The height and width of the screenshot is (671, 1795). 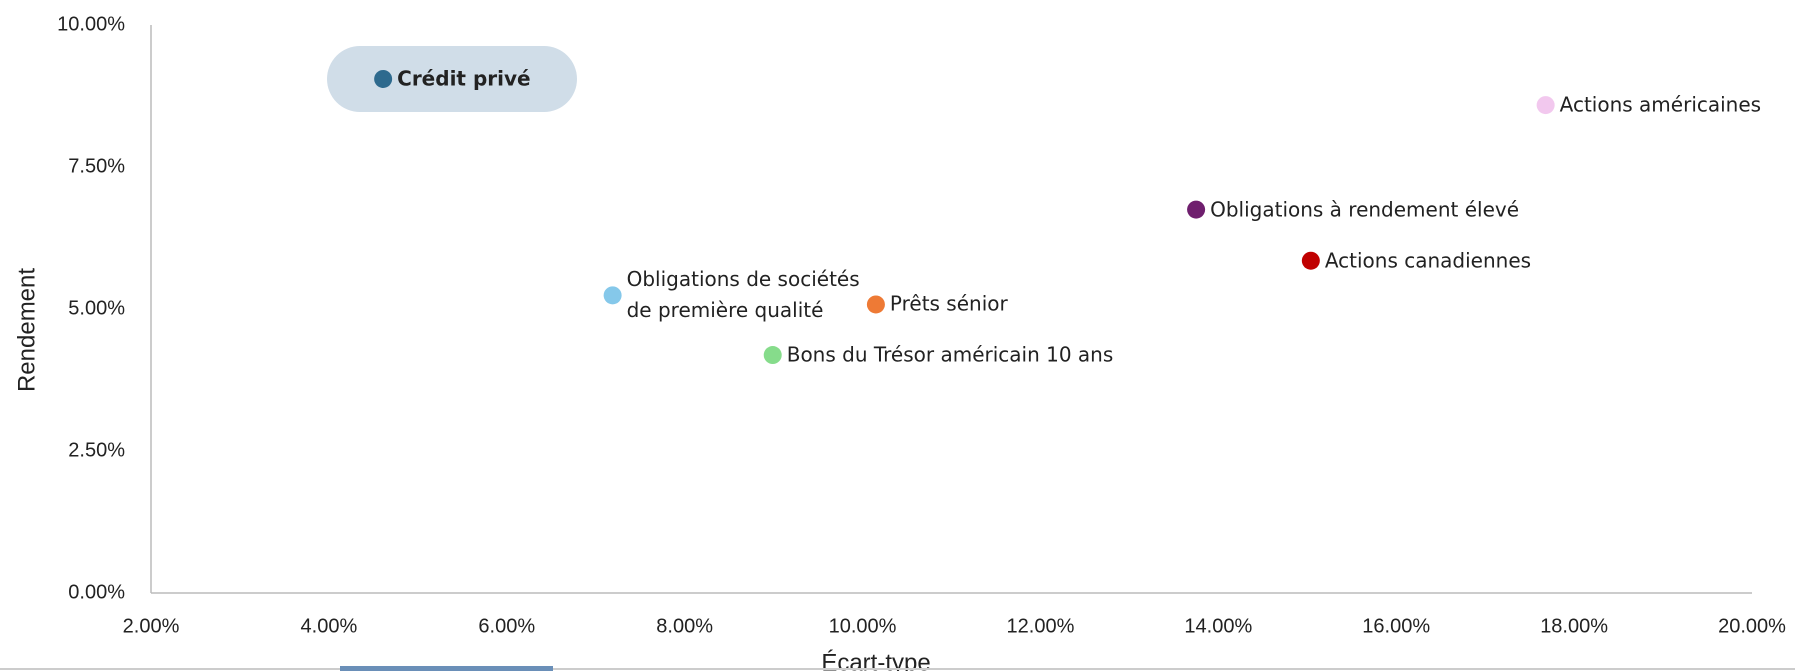 What do you see at coordinates (464, 78) in the screenshot?
I see `point-label: Crédit privé` at bounding box center [464, 78].